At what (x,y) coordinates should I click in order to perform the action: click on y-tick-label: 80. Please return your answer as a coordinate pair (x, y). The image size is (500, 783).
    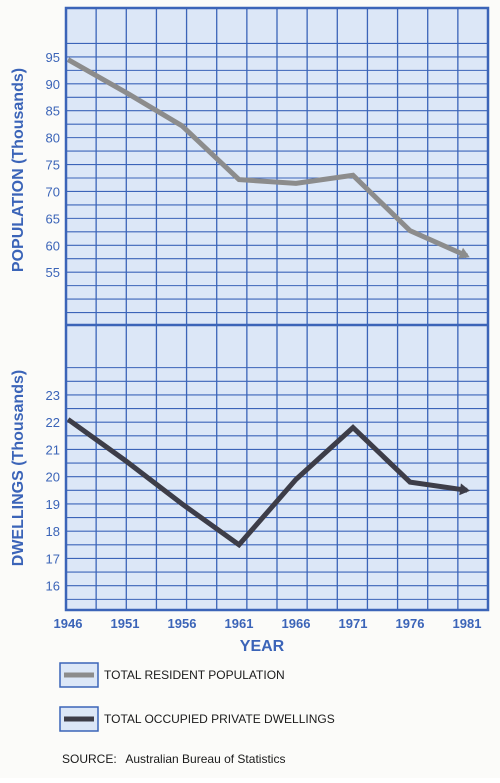
    Looking at the image, I should click on (53, 138).